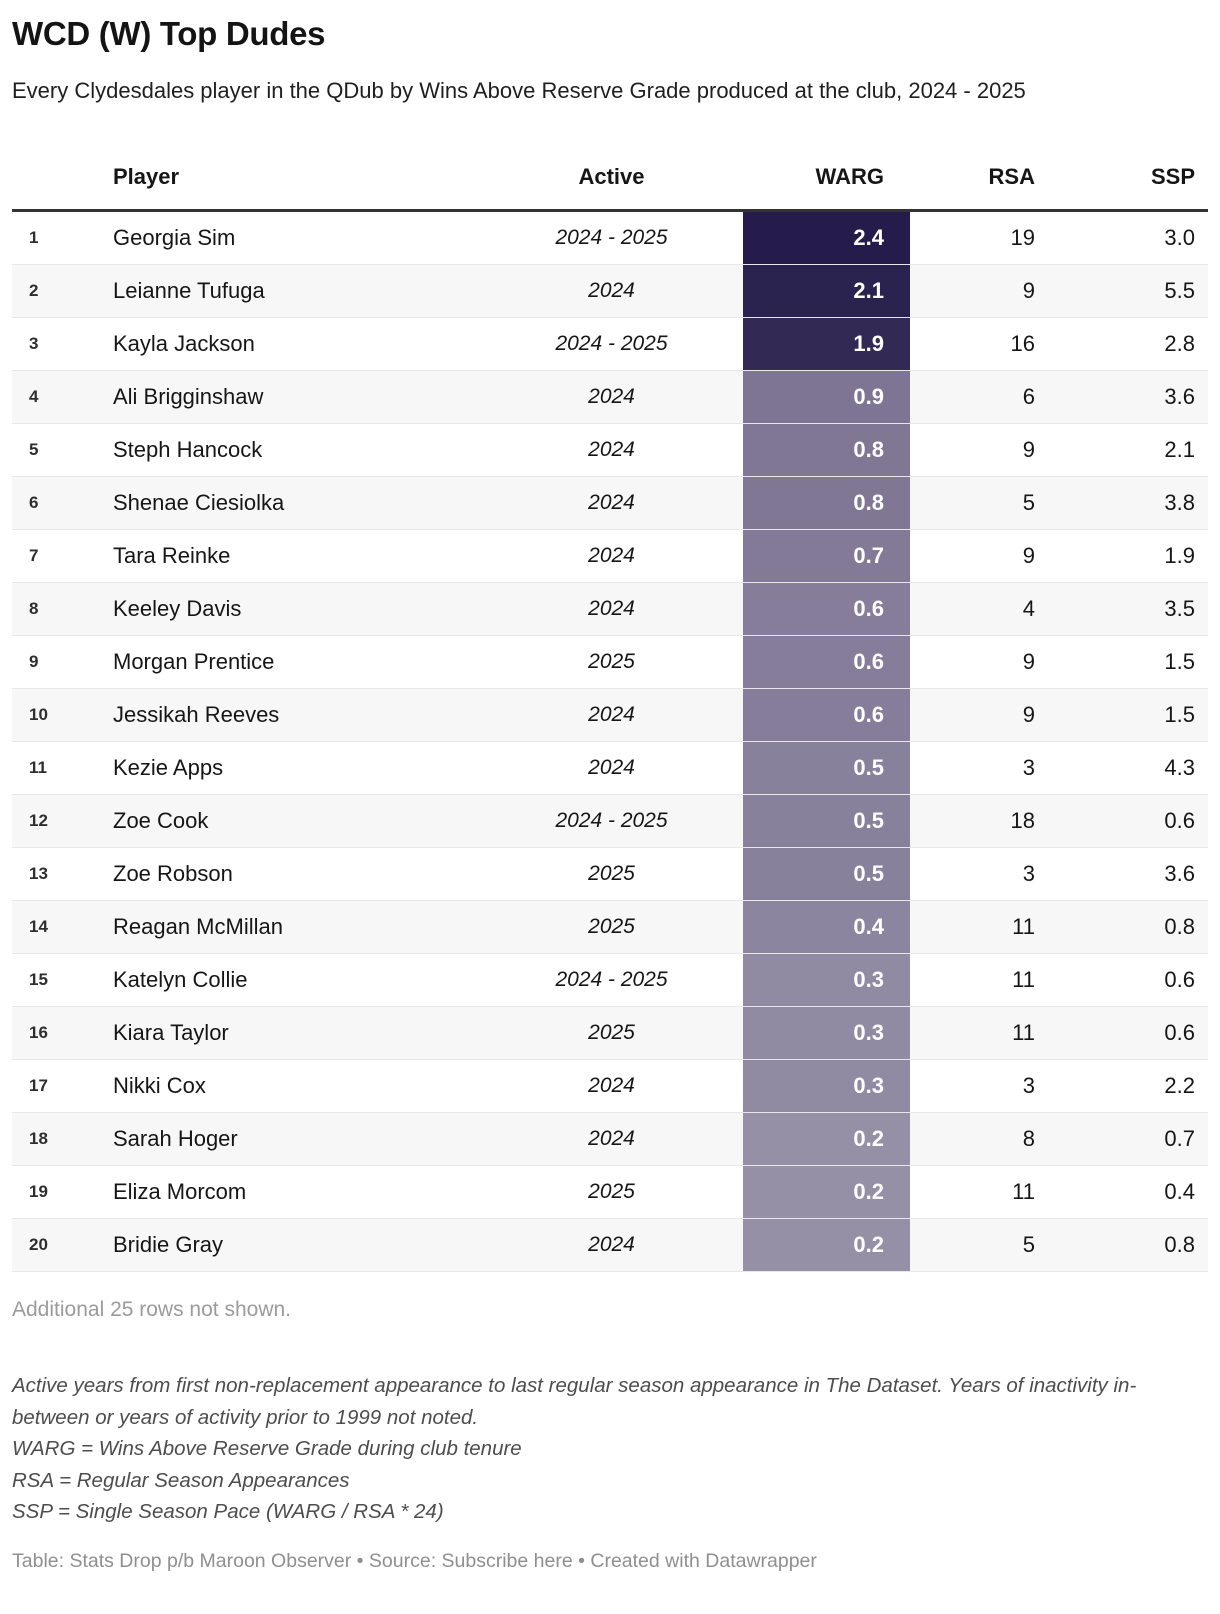  I want to click on table-row: 10 Jessikah Reeves 2024 0.6 9 1.5, so click(610, 716).